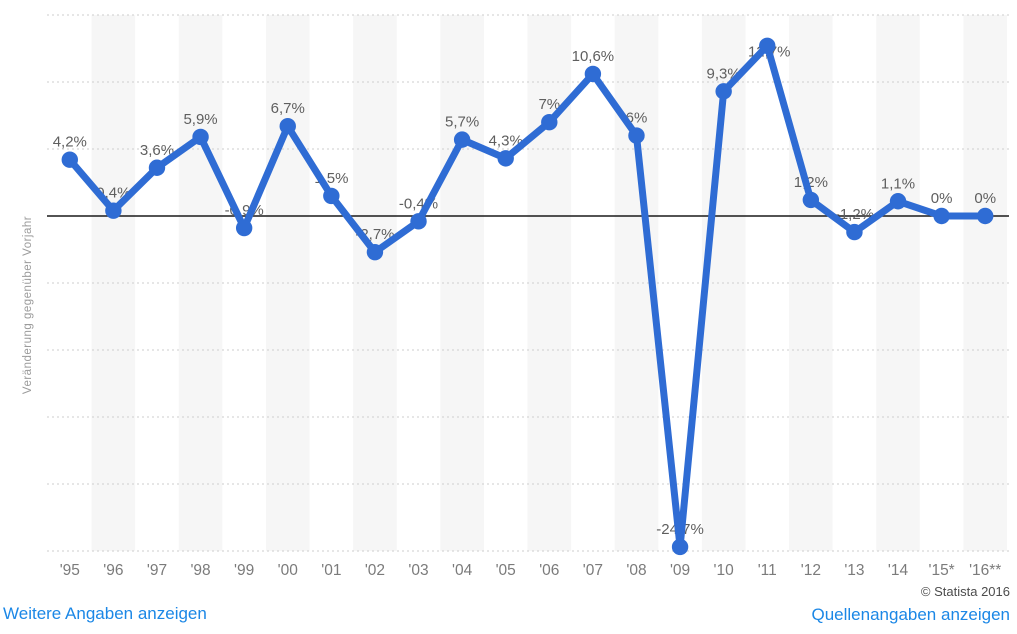 This screenshot has width=1017, height=634. What do you see at coordinates (200, 119) in the screenshot?
I see `data-point-label: 5,9%` at bounding box center [200, 119].